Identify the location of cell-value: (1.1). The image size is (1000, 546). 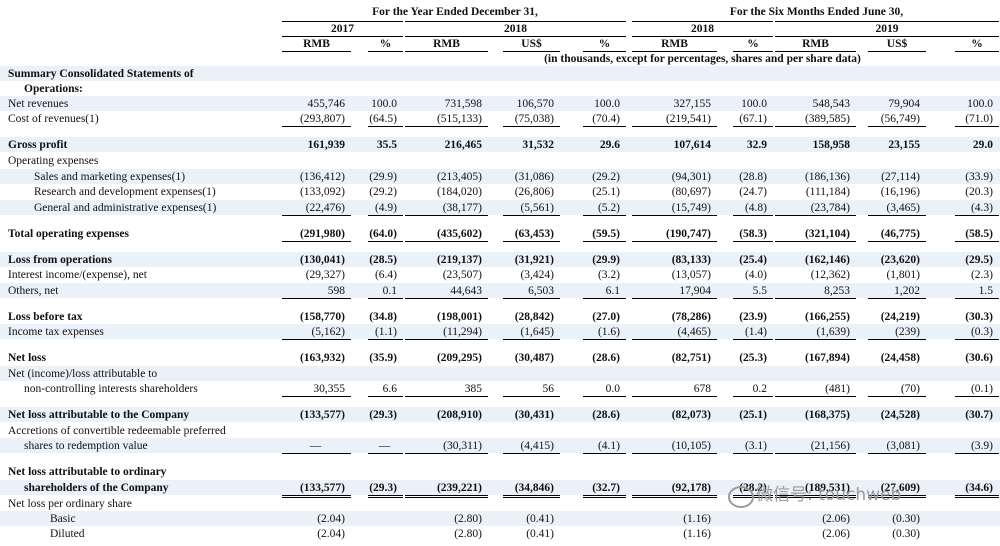
(385, 332).